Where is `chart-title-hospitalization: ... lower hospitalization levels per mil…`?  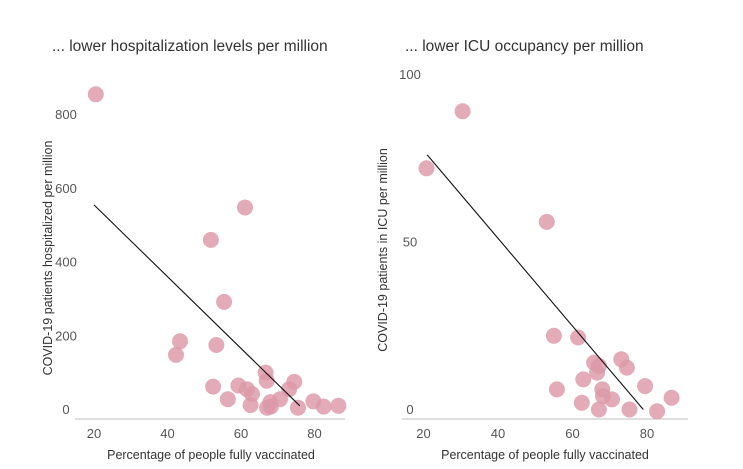
chart-title-hospitalization: ... lower hospitalization levels per mil… is located at coordinates (190, 46).